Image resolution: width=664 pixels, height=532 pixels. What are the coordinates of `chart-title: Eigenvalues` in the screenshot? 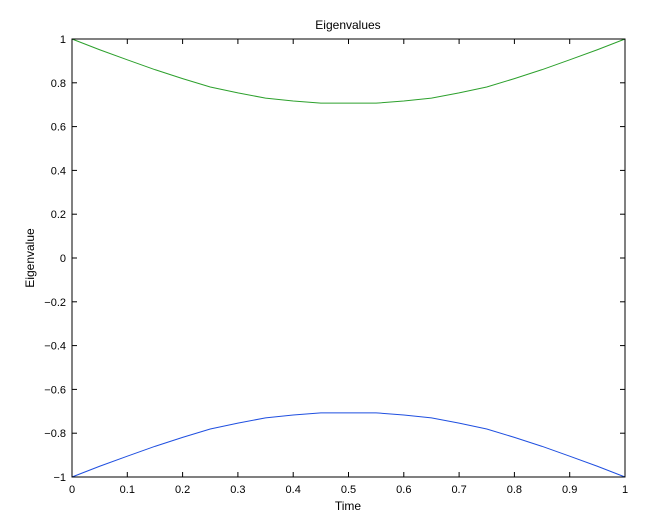 It's located at (347, 25).